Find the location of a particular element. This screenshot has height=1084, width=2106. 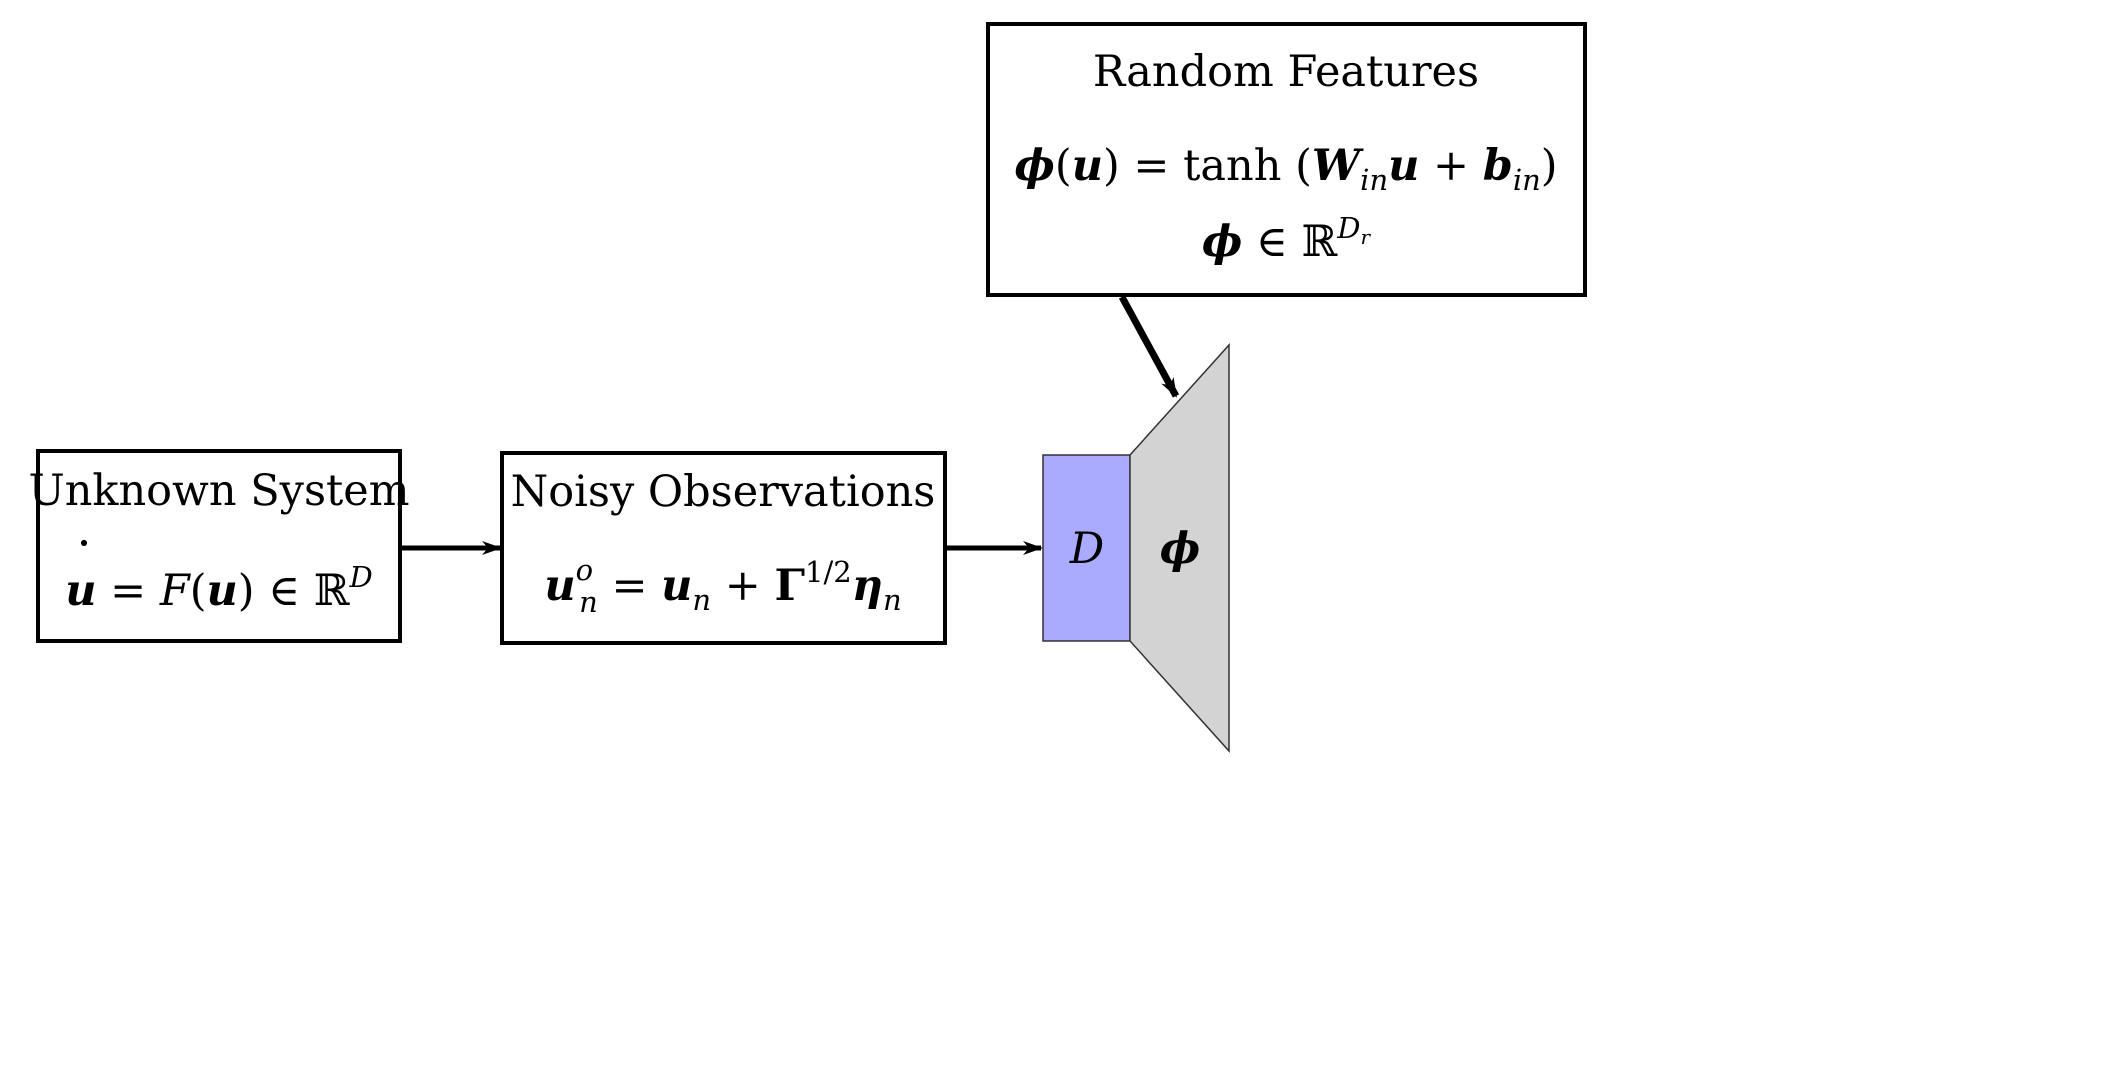

eq-paren-open: ( is located at coordinates (198, 591).